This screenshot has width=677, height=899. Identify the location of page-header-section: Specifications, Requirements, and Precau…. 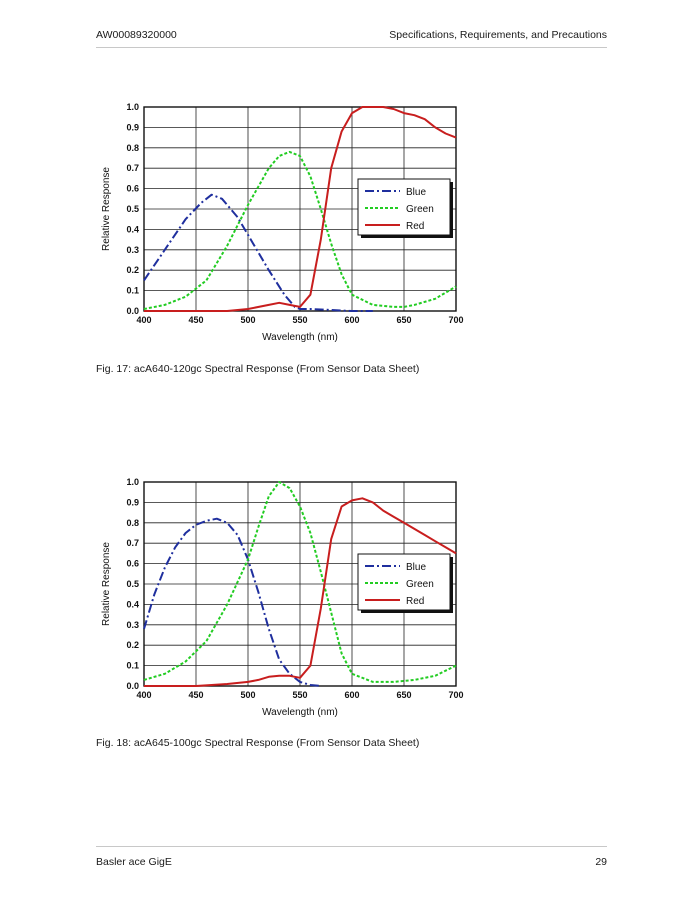
(498, 35).